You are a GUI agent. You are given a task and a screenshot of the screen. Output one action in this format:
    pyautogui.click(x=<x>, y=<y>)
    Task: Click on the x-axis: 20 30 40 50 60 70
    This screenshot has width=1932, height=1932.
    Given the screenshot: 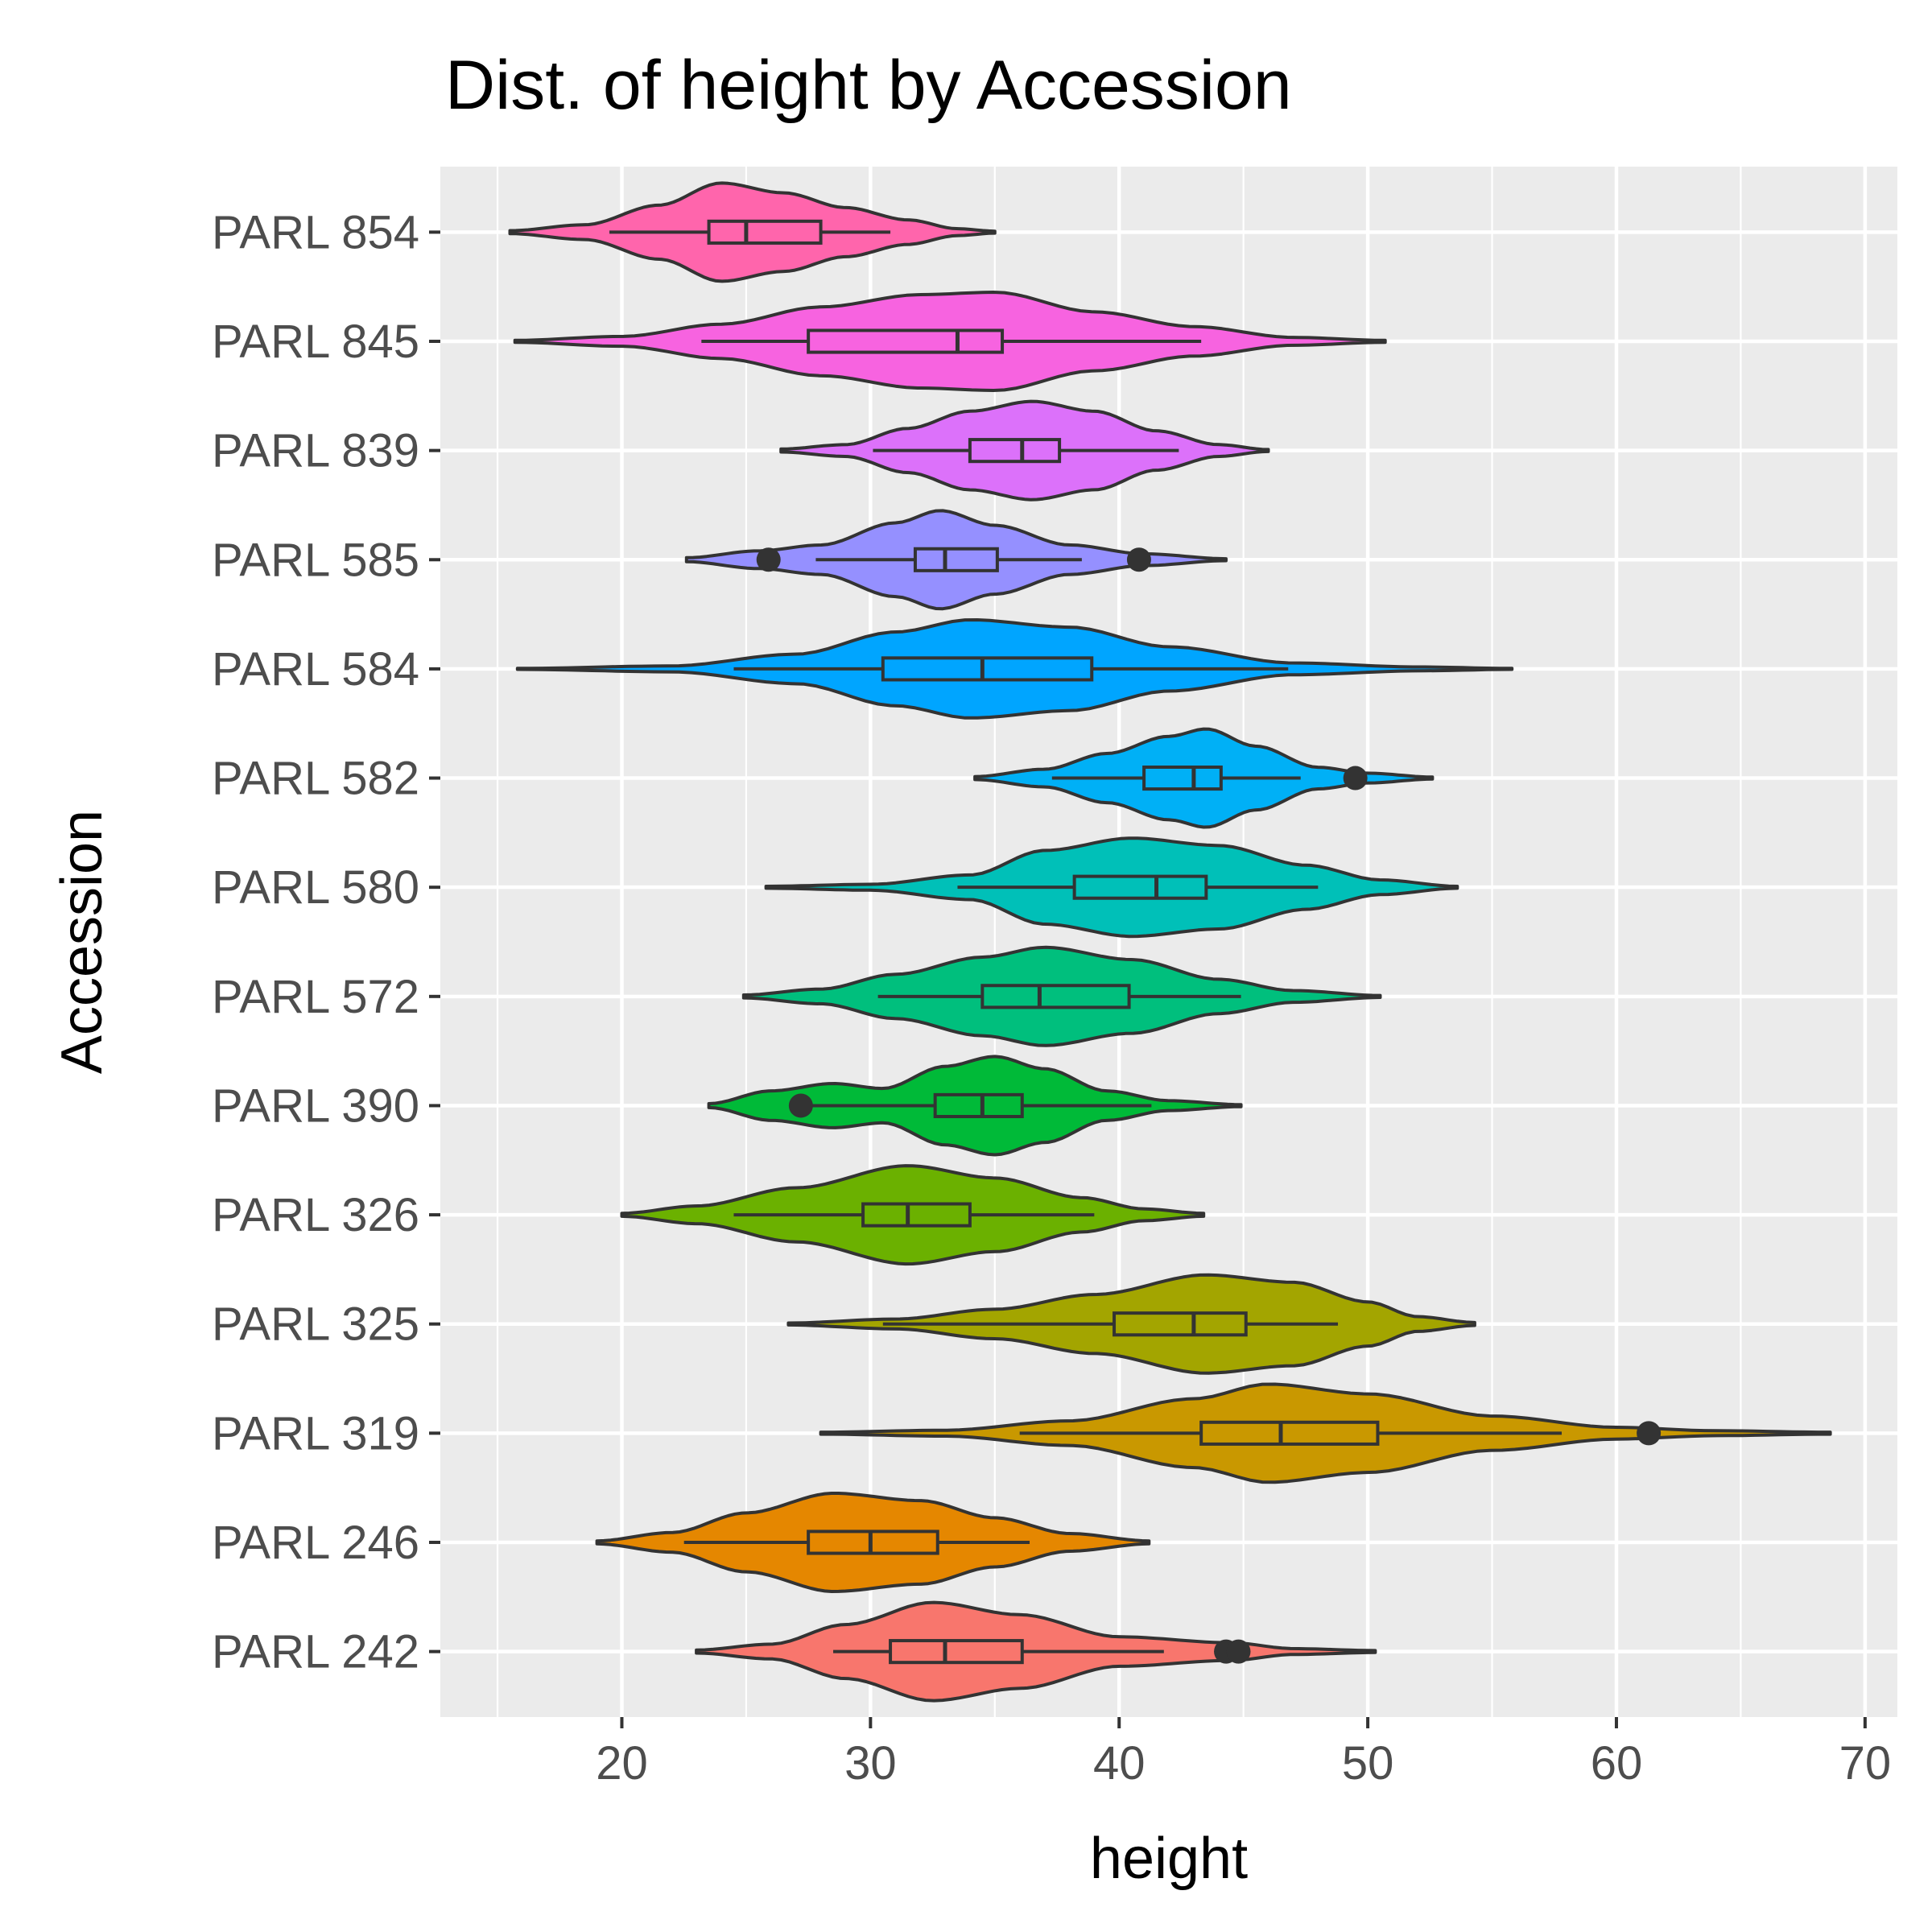 What is the action you would take?
    pyautogui.click(x=1243, y=1753)
    